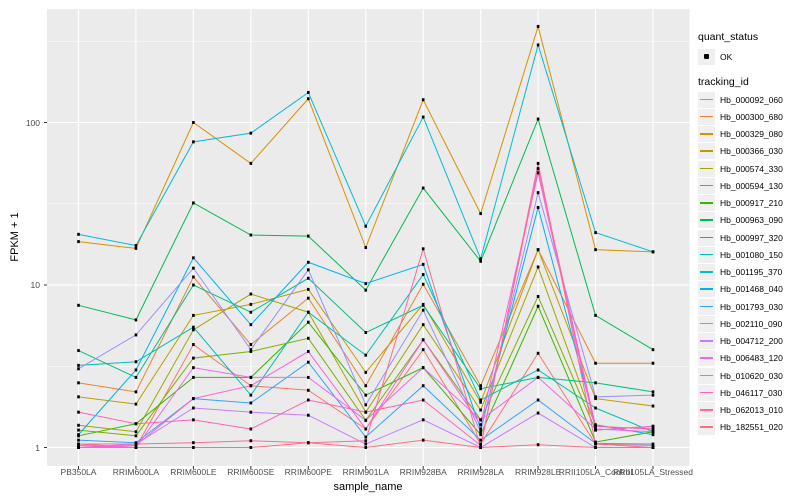 The image size is (800, 500). What do you see at coordinates (78, 472) in the screenshot?
I see `x-tick-label: PB350LA` at bounding box center [78, 472].